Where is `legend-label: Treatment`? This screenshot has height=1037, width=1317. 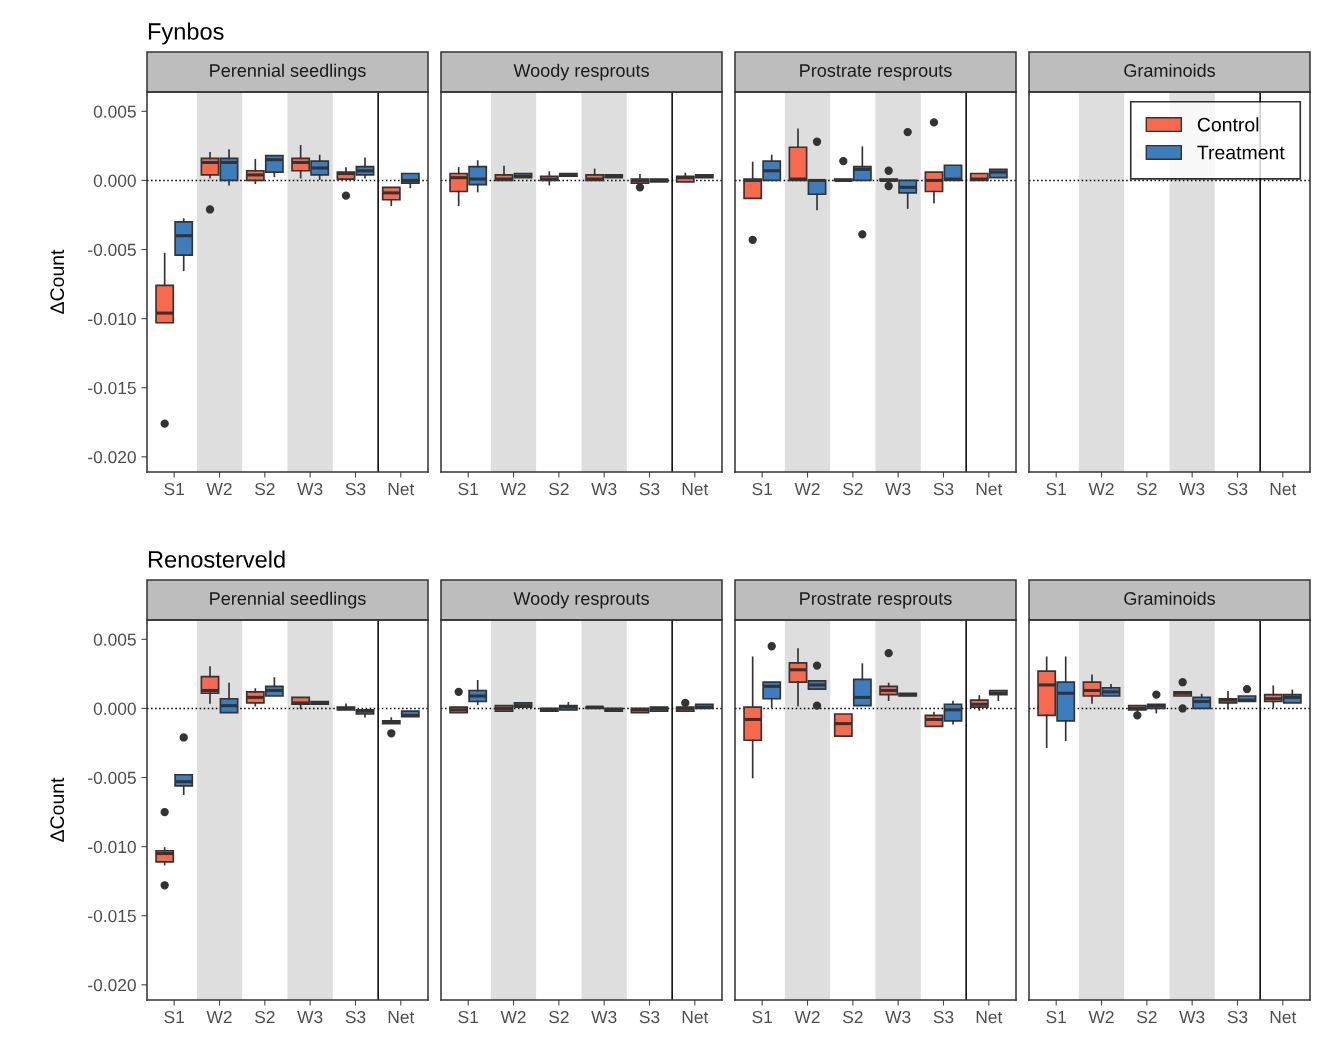 legend-label: Treatment is located at coordinates (1241, 152).